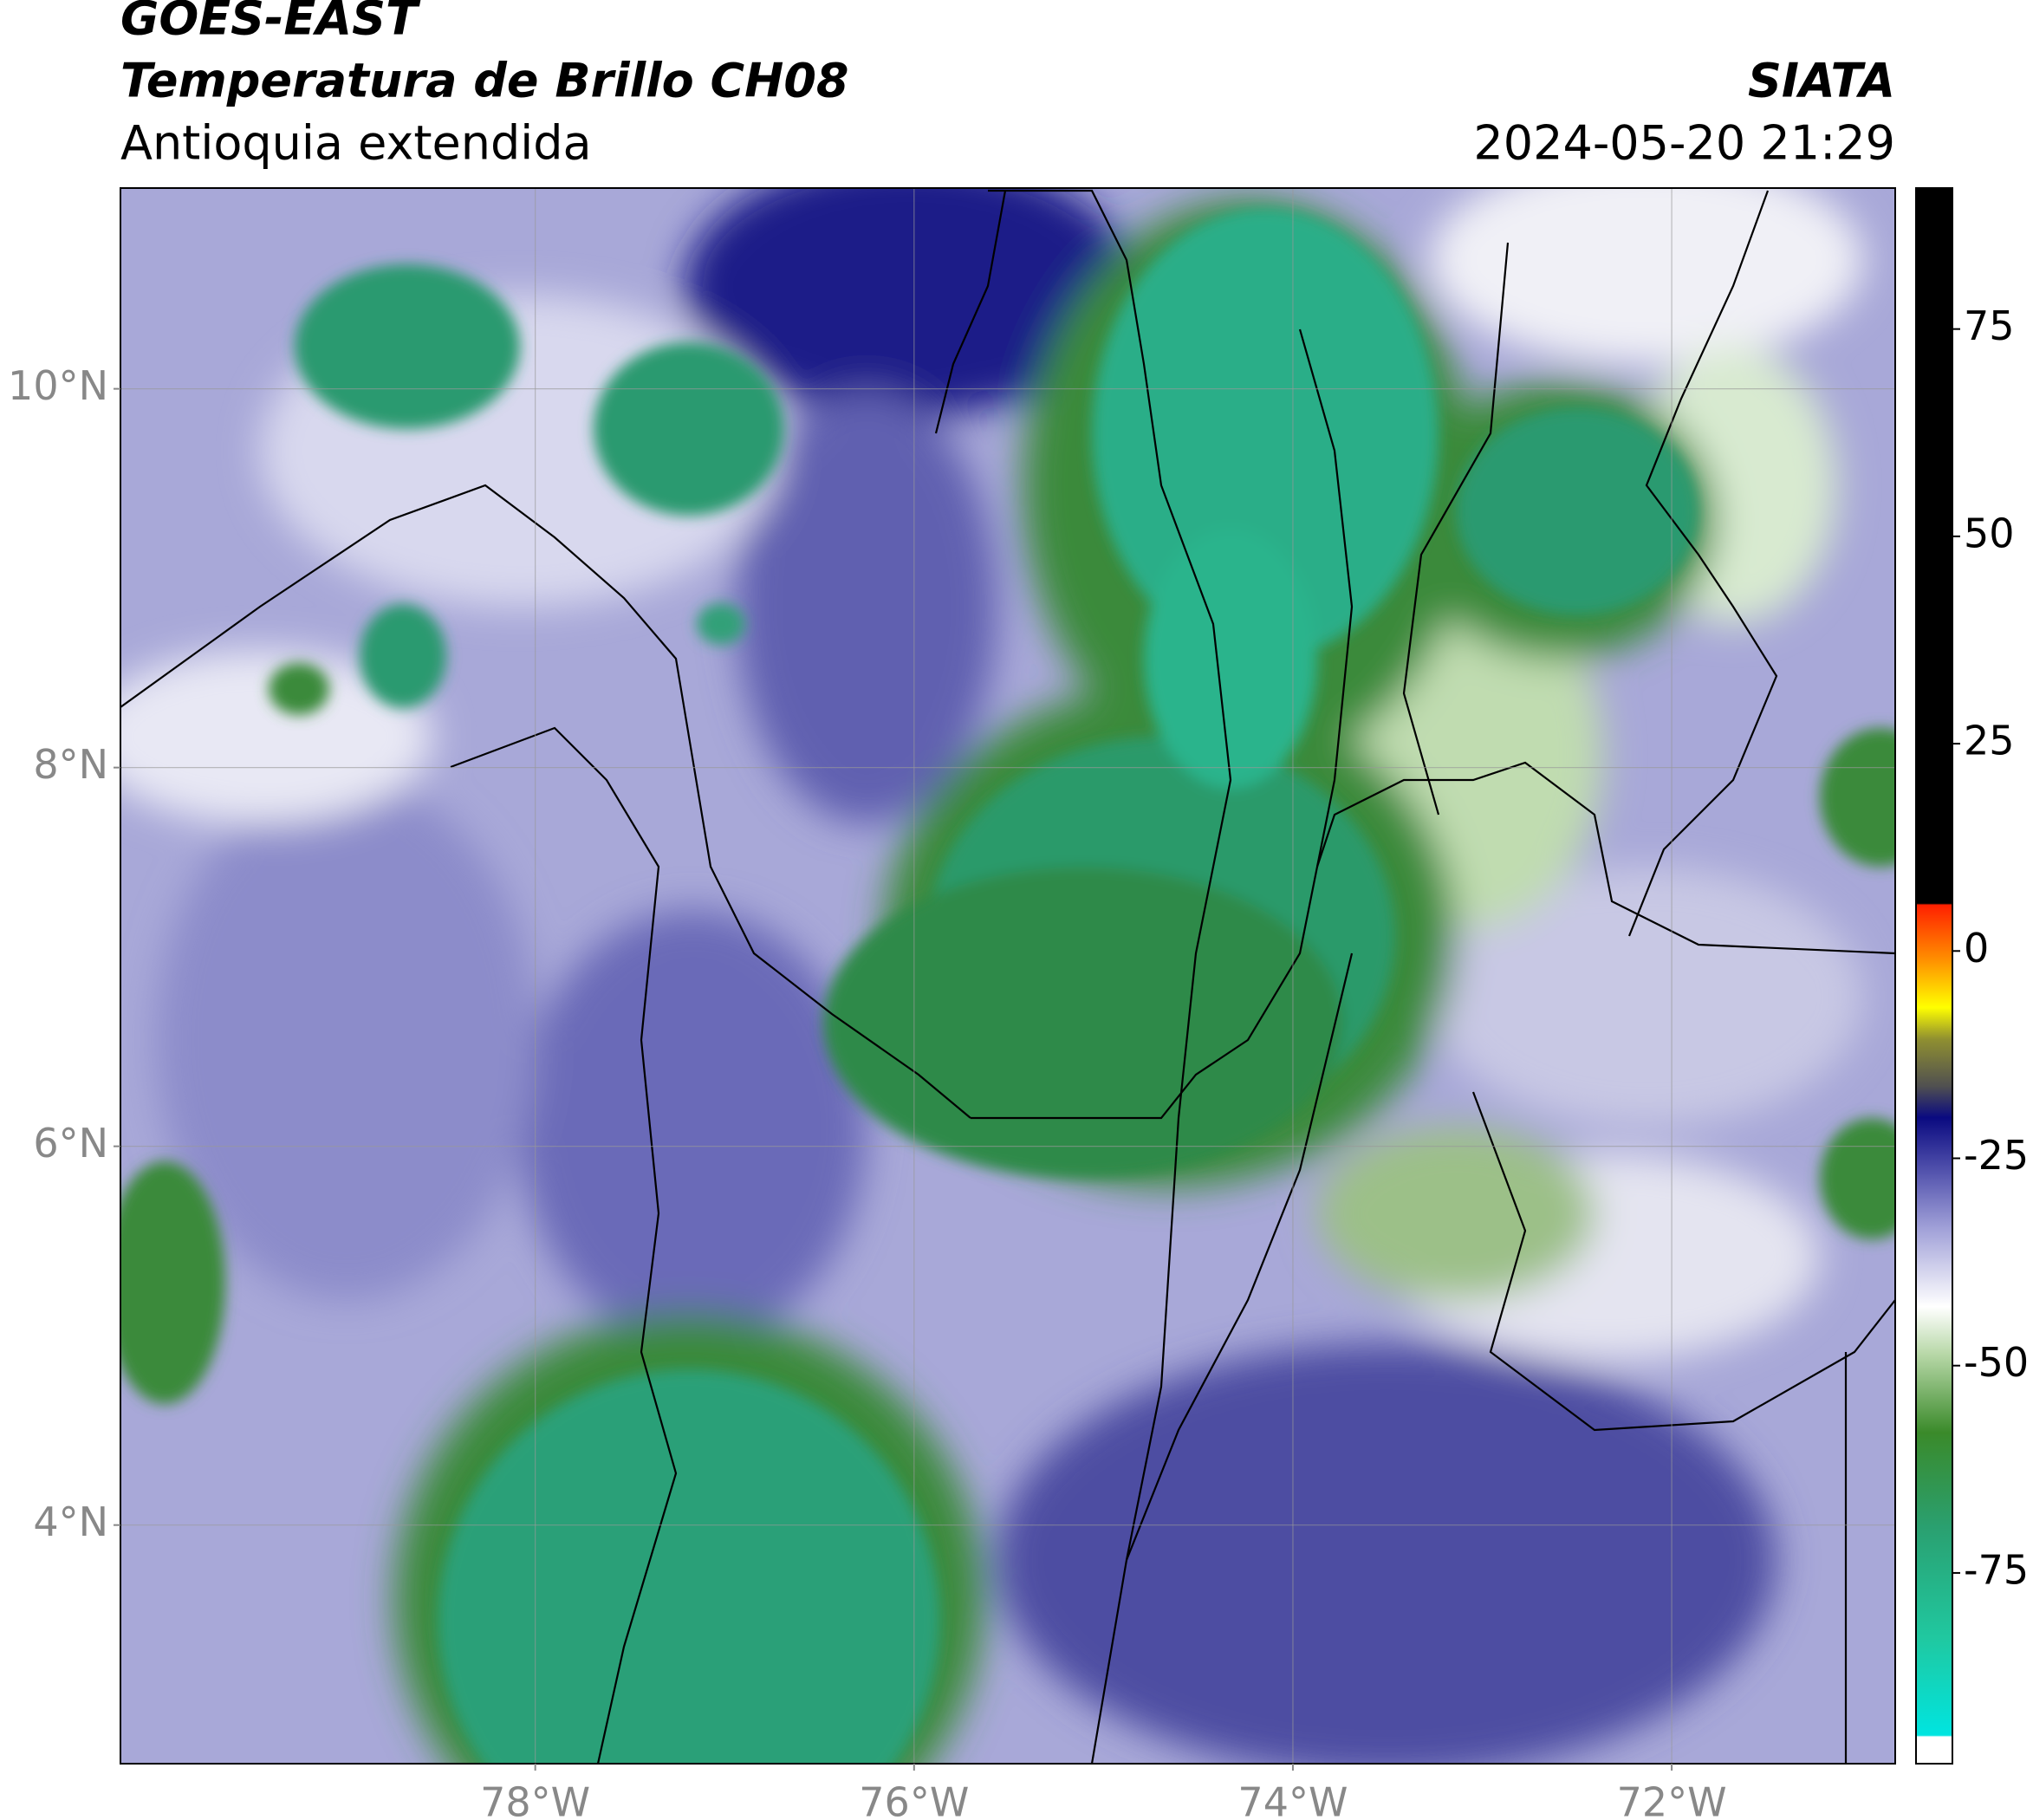 Image resolution: width=2033 pixels, height=1820 pixels. I want to click on y-tick-label: 10°N, so click(58, 385).